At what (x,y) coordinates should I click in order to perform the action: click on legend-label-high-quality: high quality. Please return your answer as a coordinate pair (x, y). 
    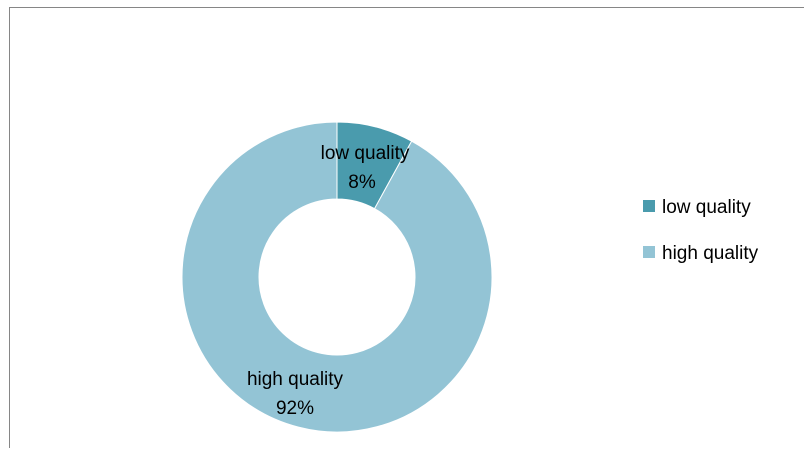
    Looking at the image, I should click on (710, 253).